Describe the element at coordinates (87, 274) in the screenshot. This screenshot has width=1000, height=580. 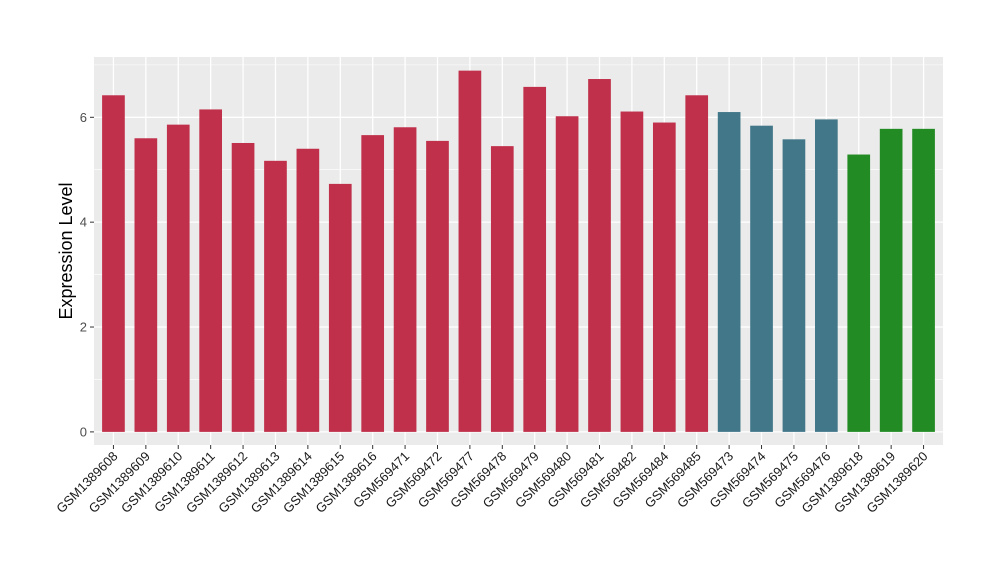
I see `y-axis: 0 2 4 6` at that location.